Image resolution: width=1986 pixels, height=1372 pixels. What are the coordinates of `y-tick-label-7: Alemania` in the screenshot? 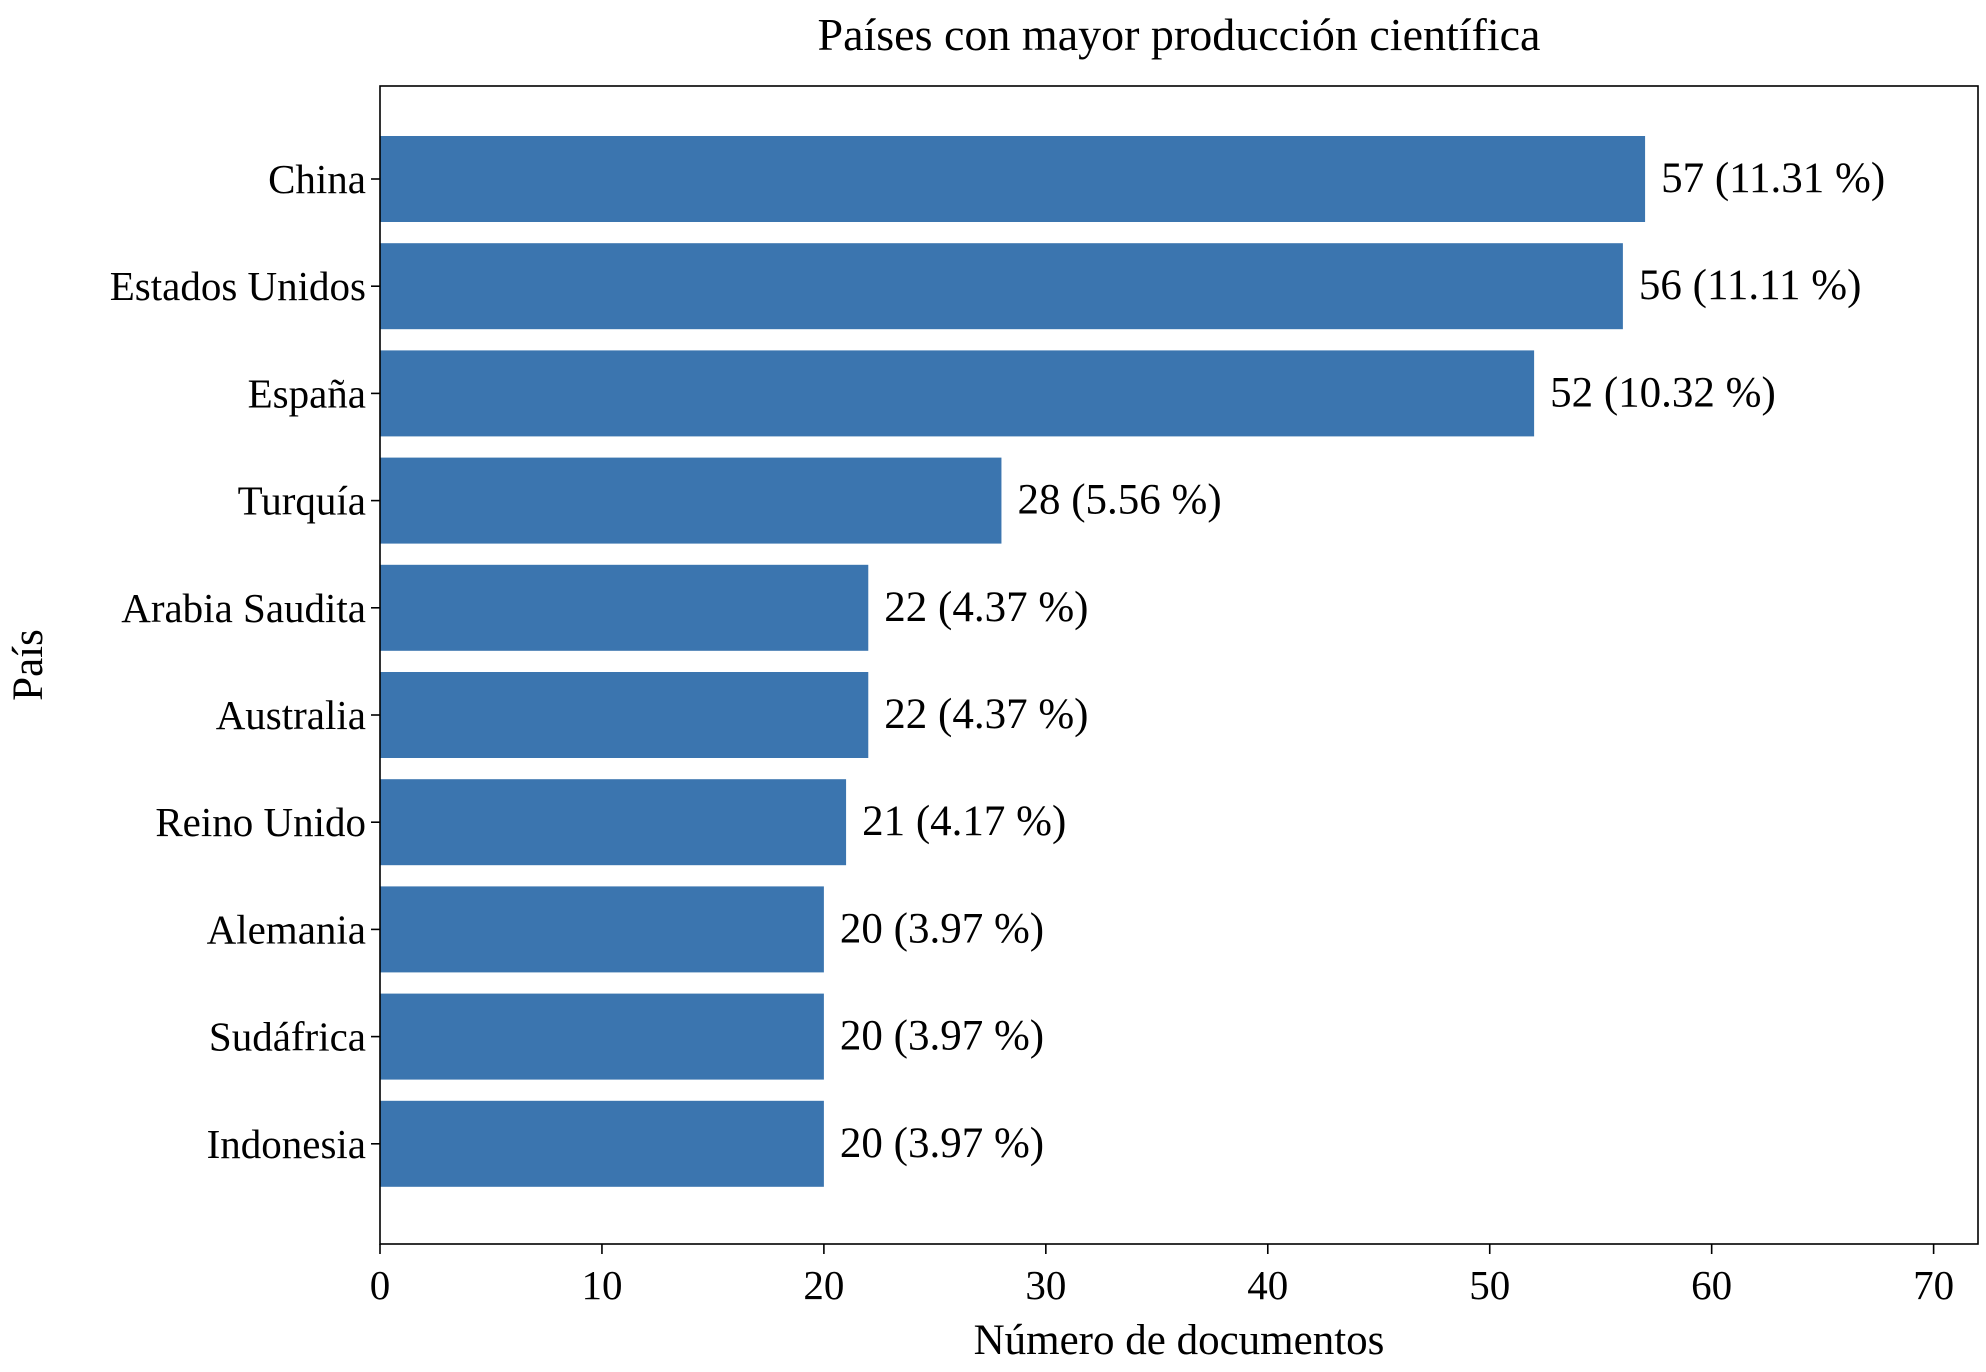 It's located at (286, 929).